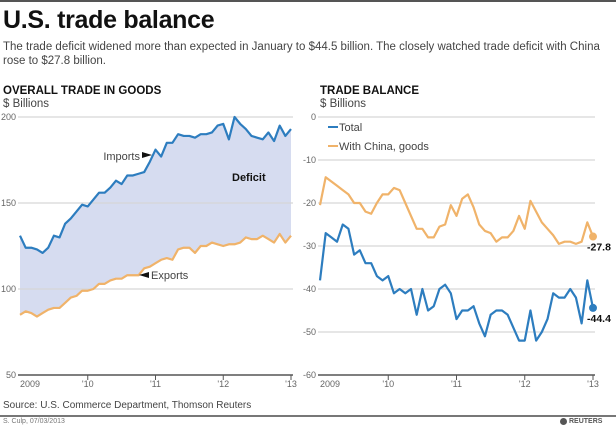 This screenshot has height=425, width=616. What do you see at coordinates (593, 307) in the screenshot?
I see `total-end-dot` at bounding box center [593, 307].